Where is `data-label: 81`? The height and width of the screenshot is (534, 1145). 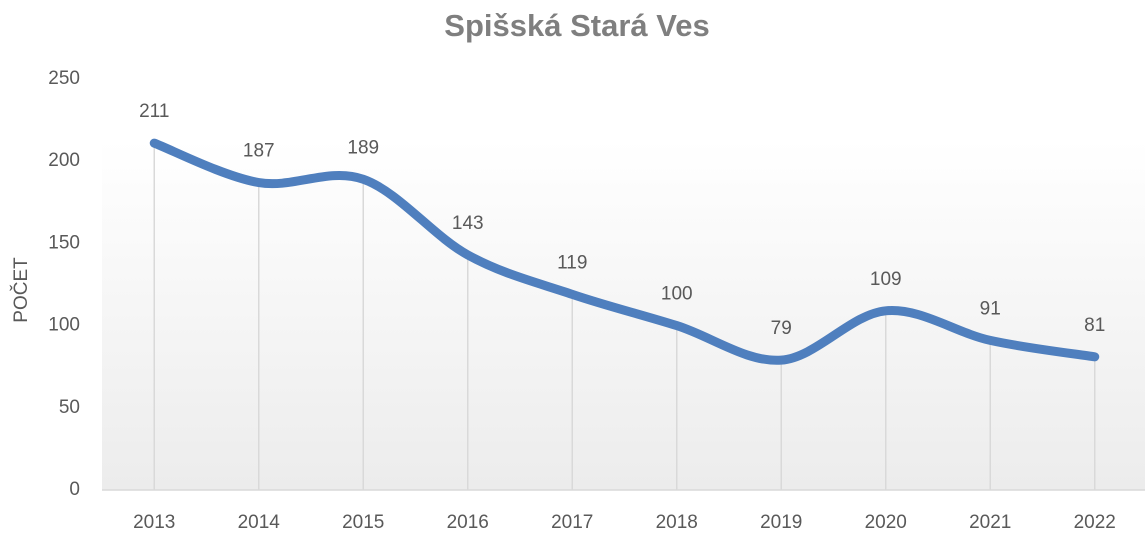
data-label: 81 is located at coordinates (1094, 325).